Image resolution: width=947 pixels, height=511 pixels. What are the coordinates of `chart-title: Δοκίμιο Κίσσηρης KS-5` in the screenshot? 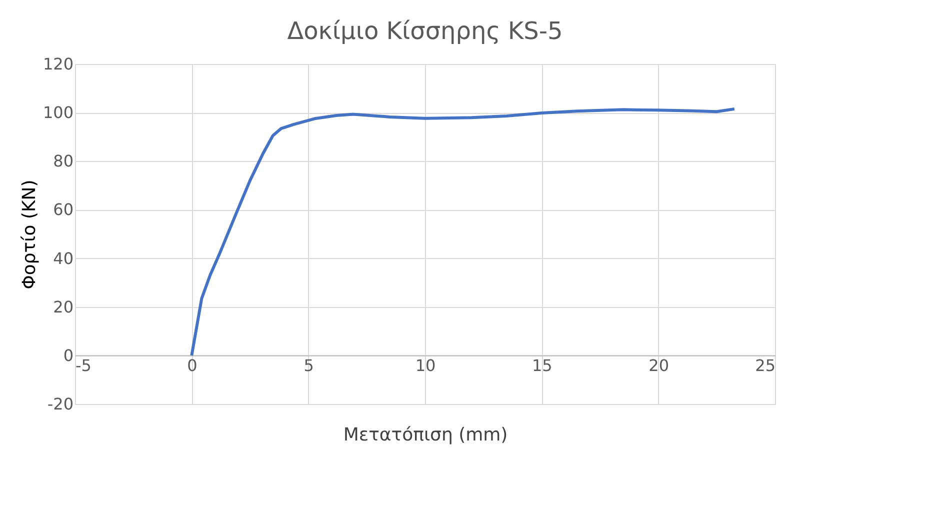 It's located at (425, 31).